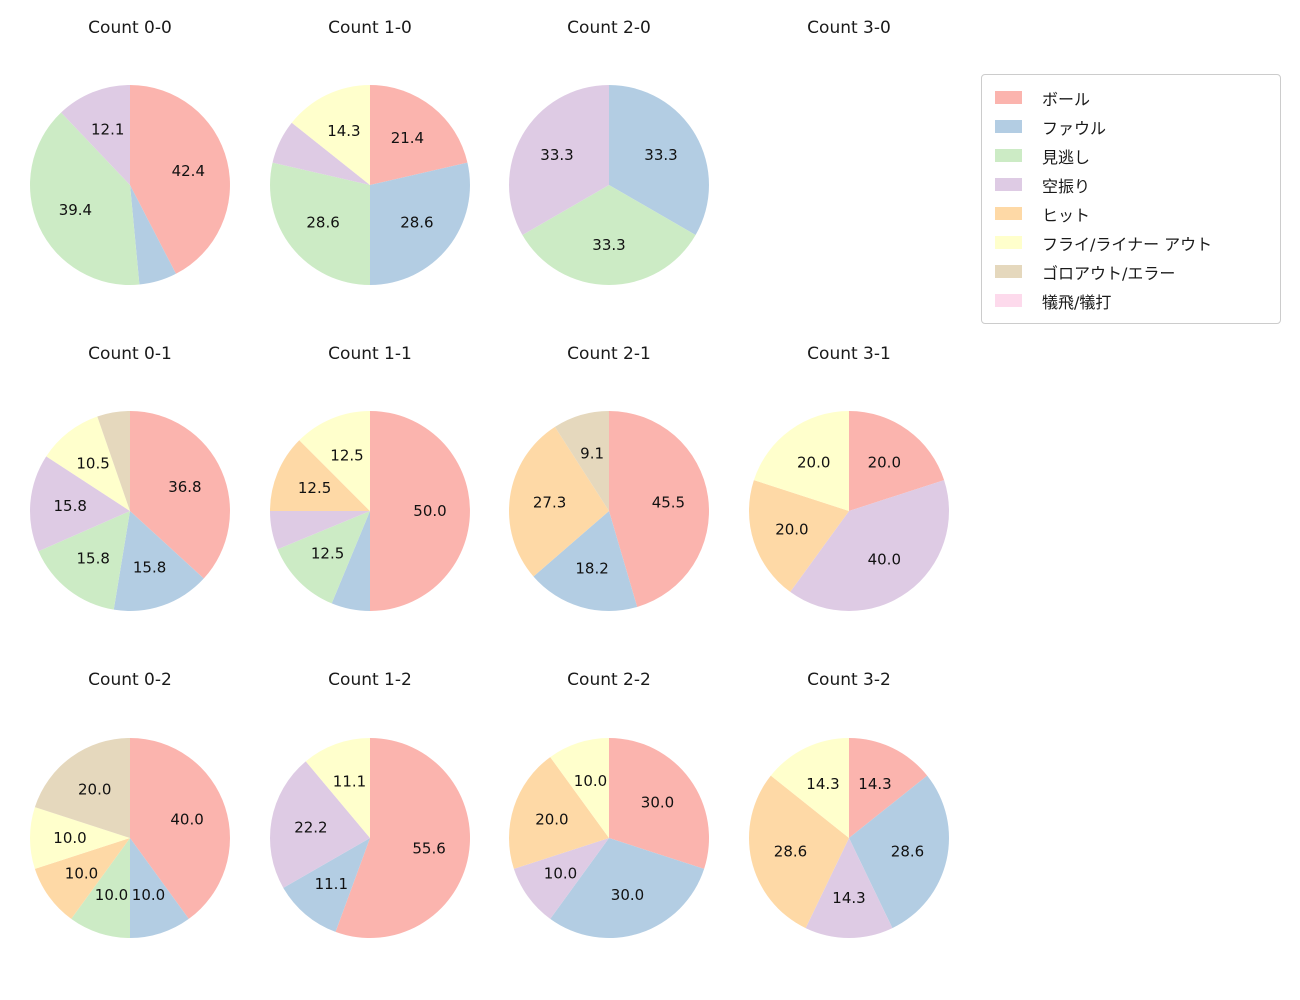 This screenshot has height=1000, width=1300. What do you see at coordinates (107, 129) in the screenshot?
I see `pie-slice-percent-label: 12.1` at bounding box center [107, 129].